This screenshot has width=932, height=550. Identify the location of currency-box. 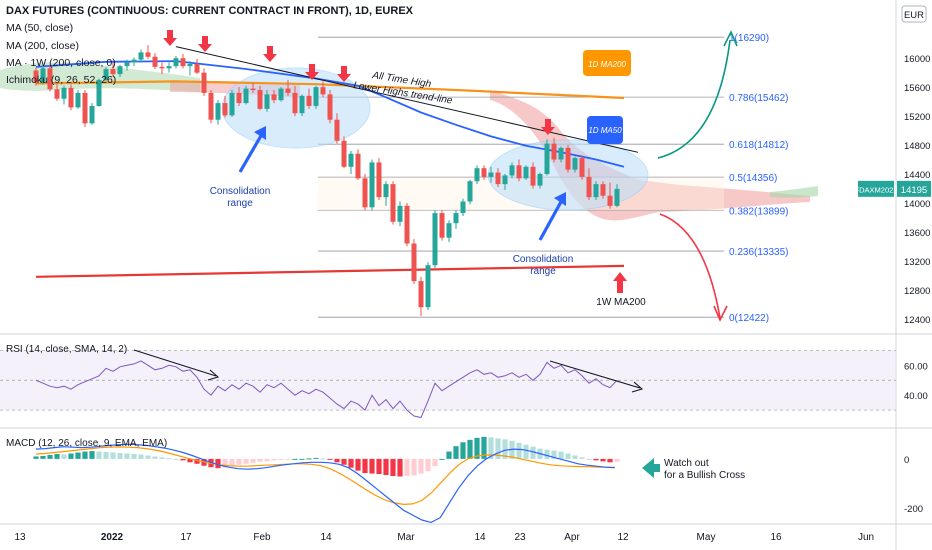
(914, 14).